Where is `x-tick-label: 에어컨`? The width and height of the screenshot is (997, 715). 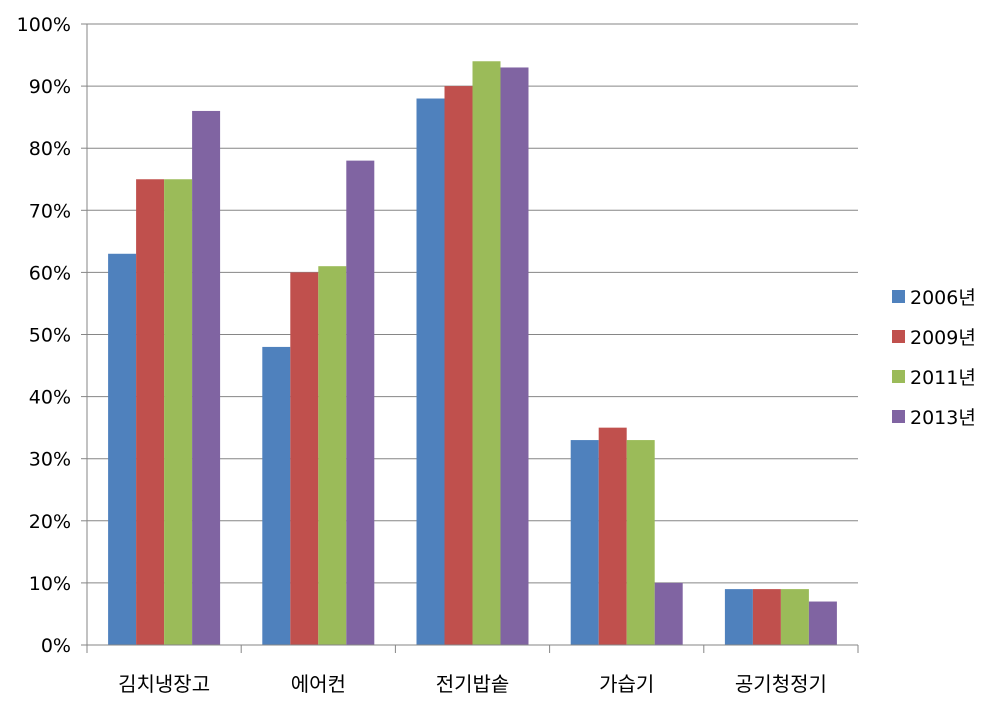
x-tick-label: 에어컨 is located at coordinates (318, 684).